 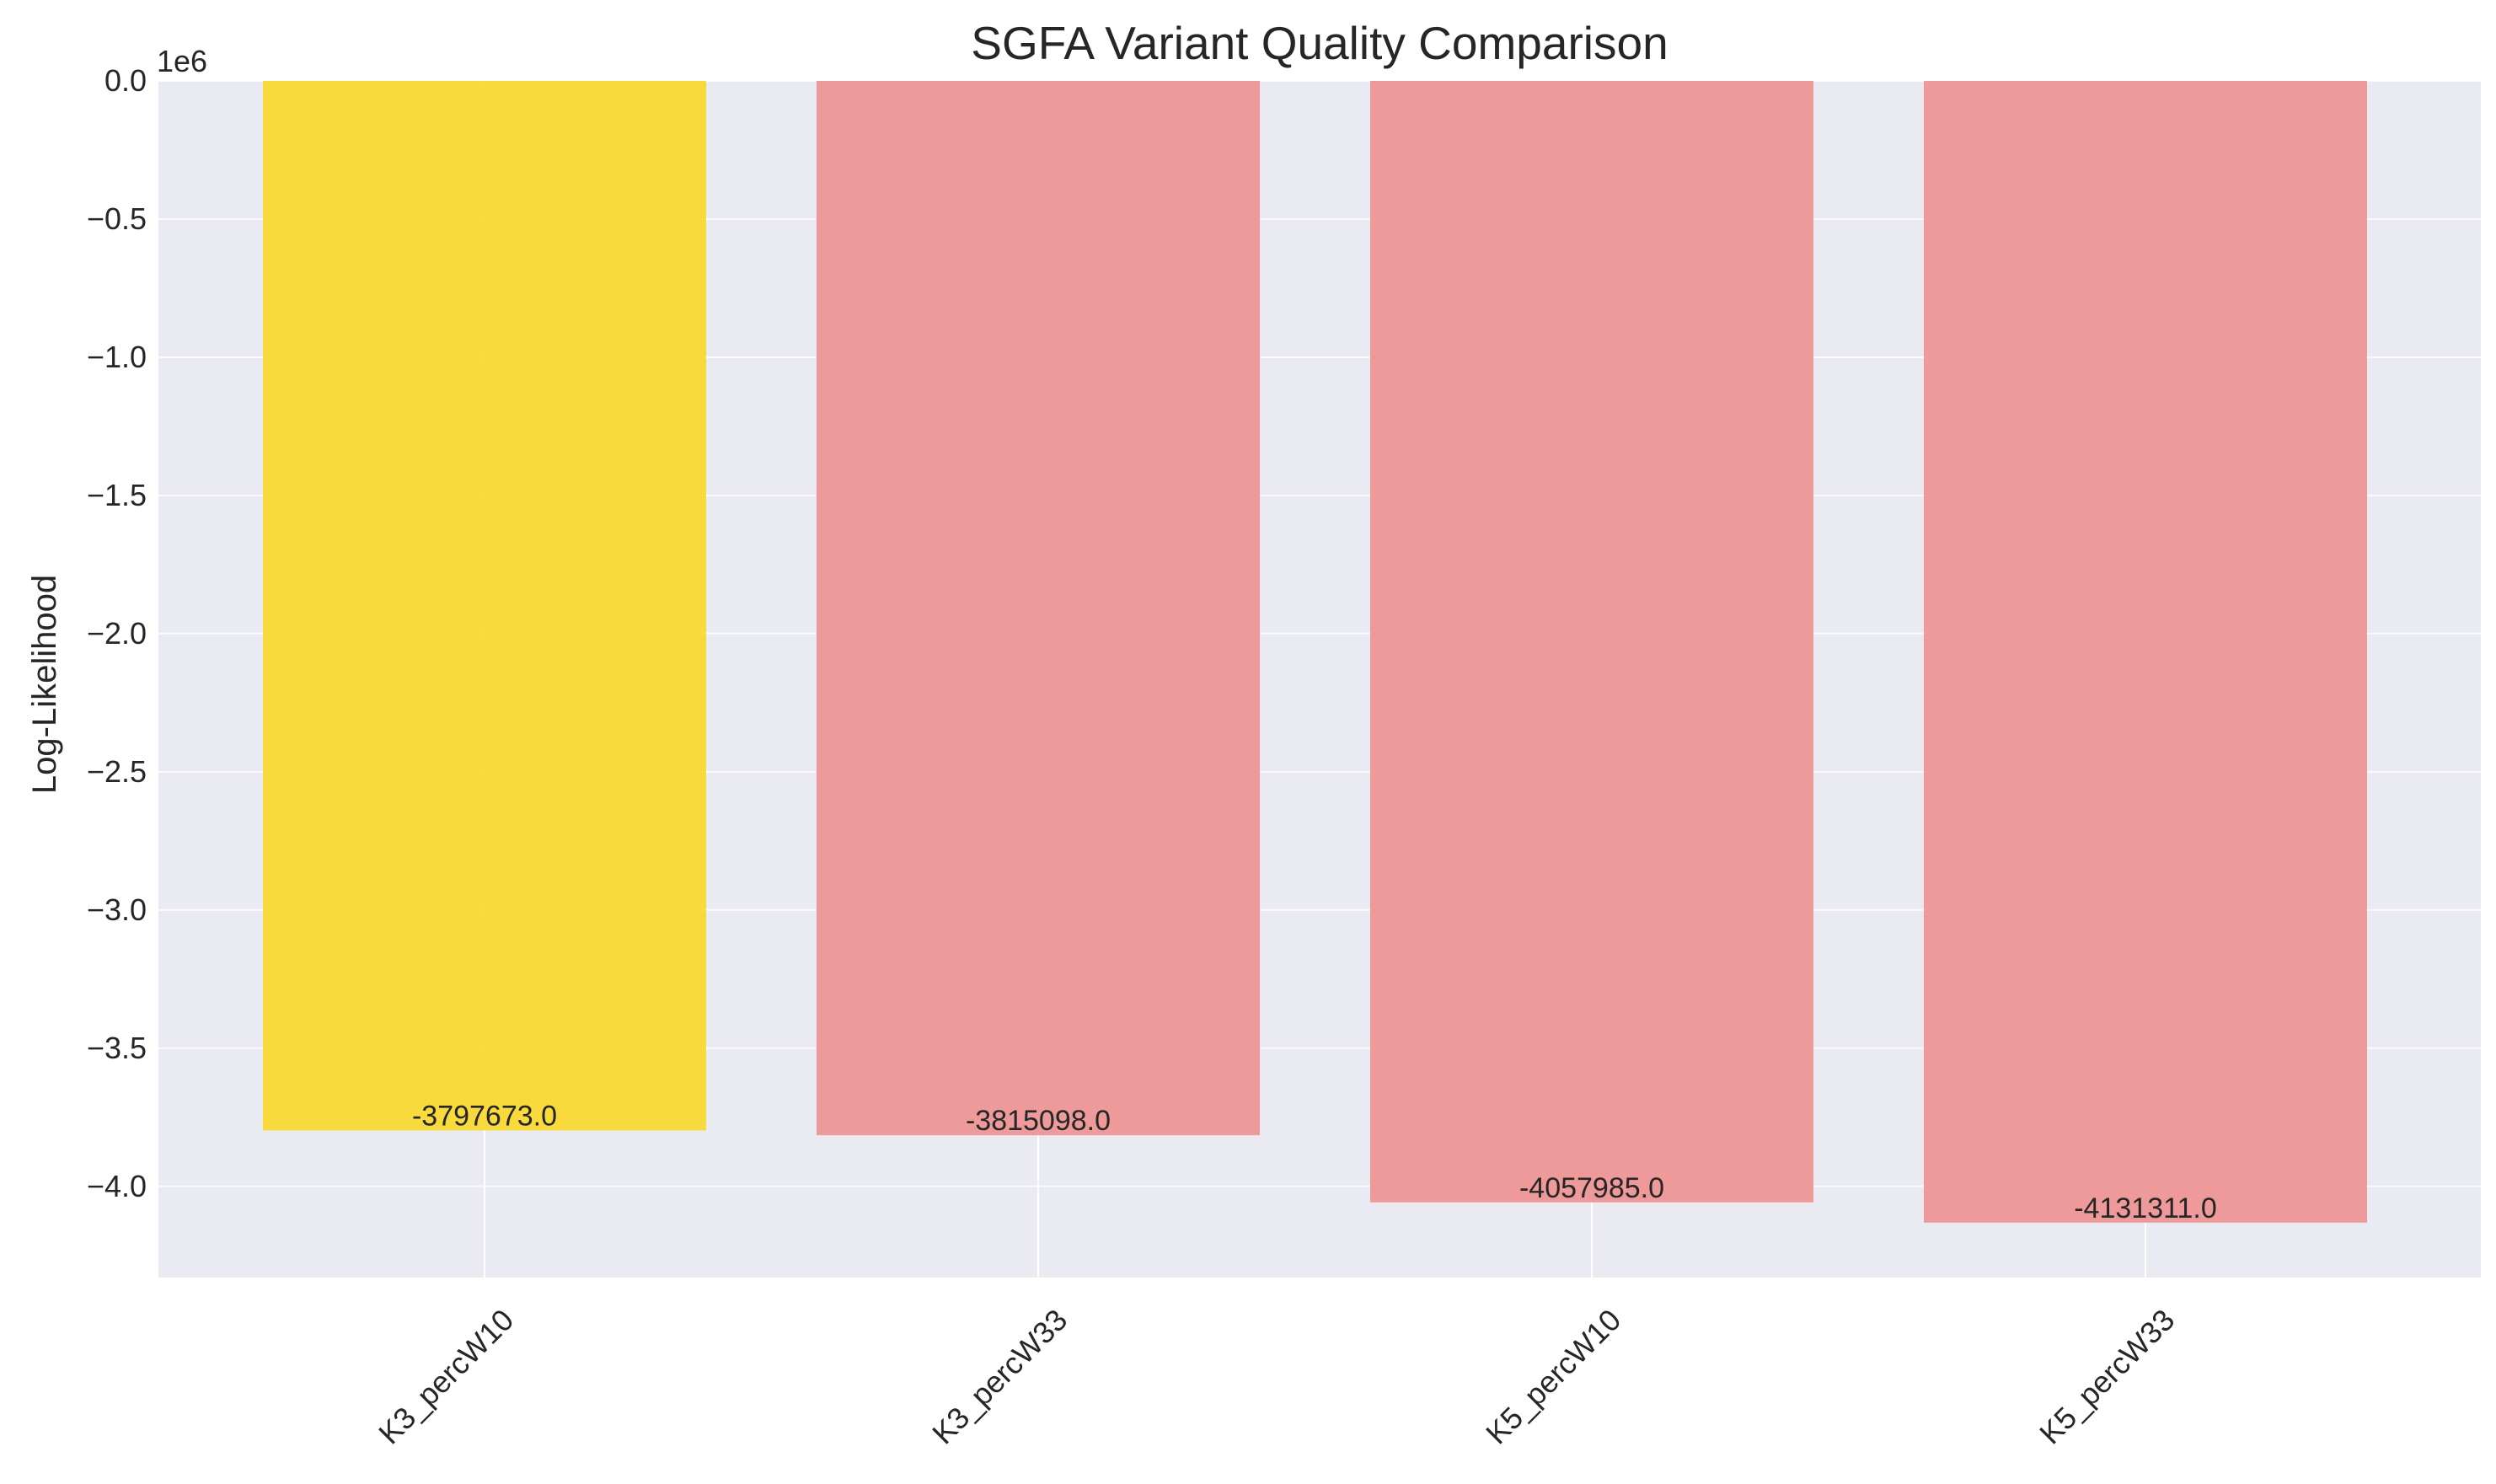 I want to click on y-tick-label: −2.0, so click(x=117, y=633).